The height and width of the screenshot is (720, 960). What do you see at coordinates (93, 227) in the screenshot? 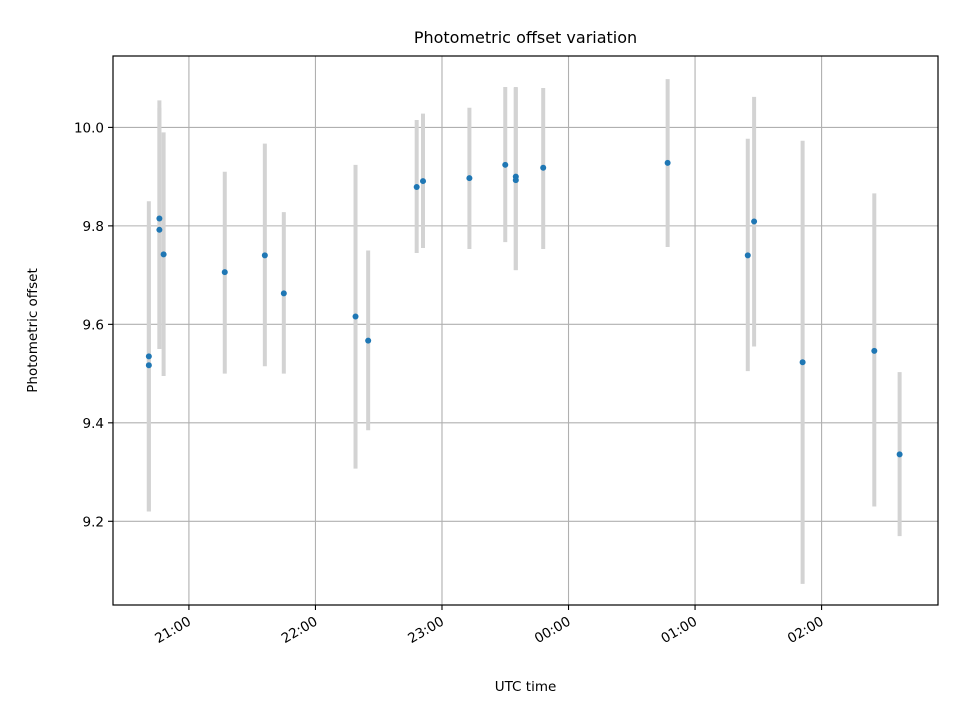
I see `y-tick-label: 9.8` at bounding box center [93, 227].